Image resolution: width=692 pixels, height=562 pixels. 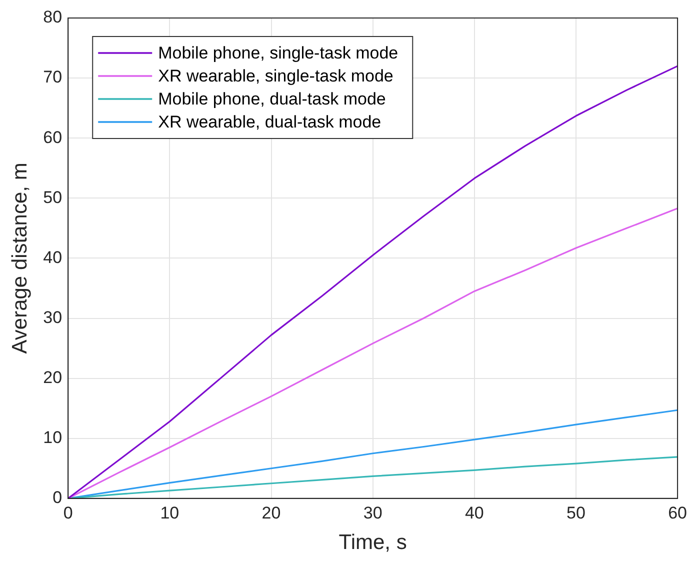 I want to click on y-tick-label: 70, so click(x=52, y=77).